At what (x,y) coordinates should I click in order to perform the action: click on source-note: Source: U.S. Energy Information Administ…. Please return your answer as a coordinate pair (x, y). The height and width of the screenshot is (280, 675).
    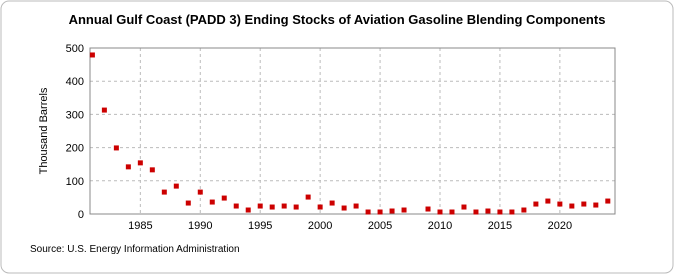
    Looking at the image, I should click on (135, 249).